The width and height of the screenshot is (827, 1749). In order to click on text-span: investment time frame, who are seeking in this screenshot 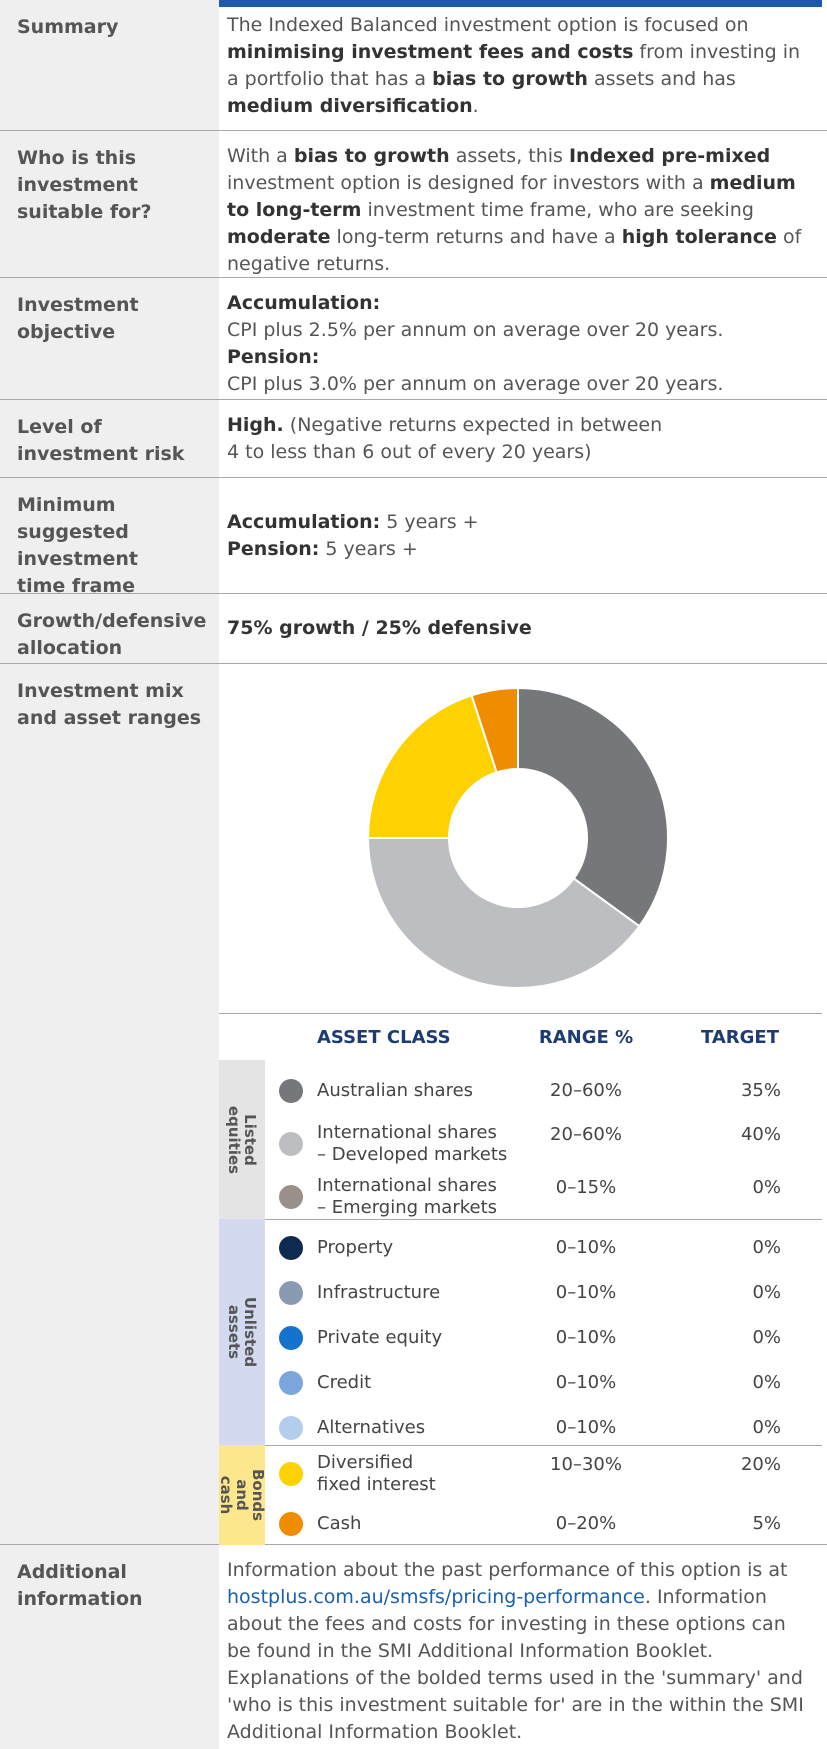, I will do `click(557, 210)`.